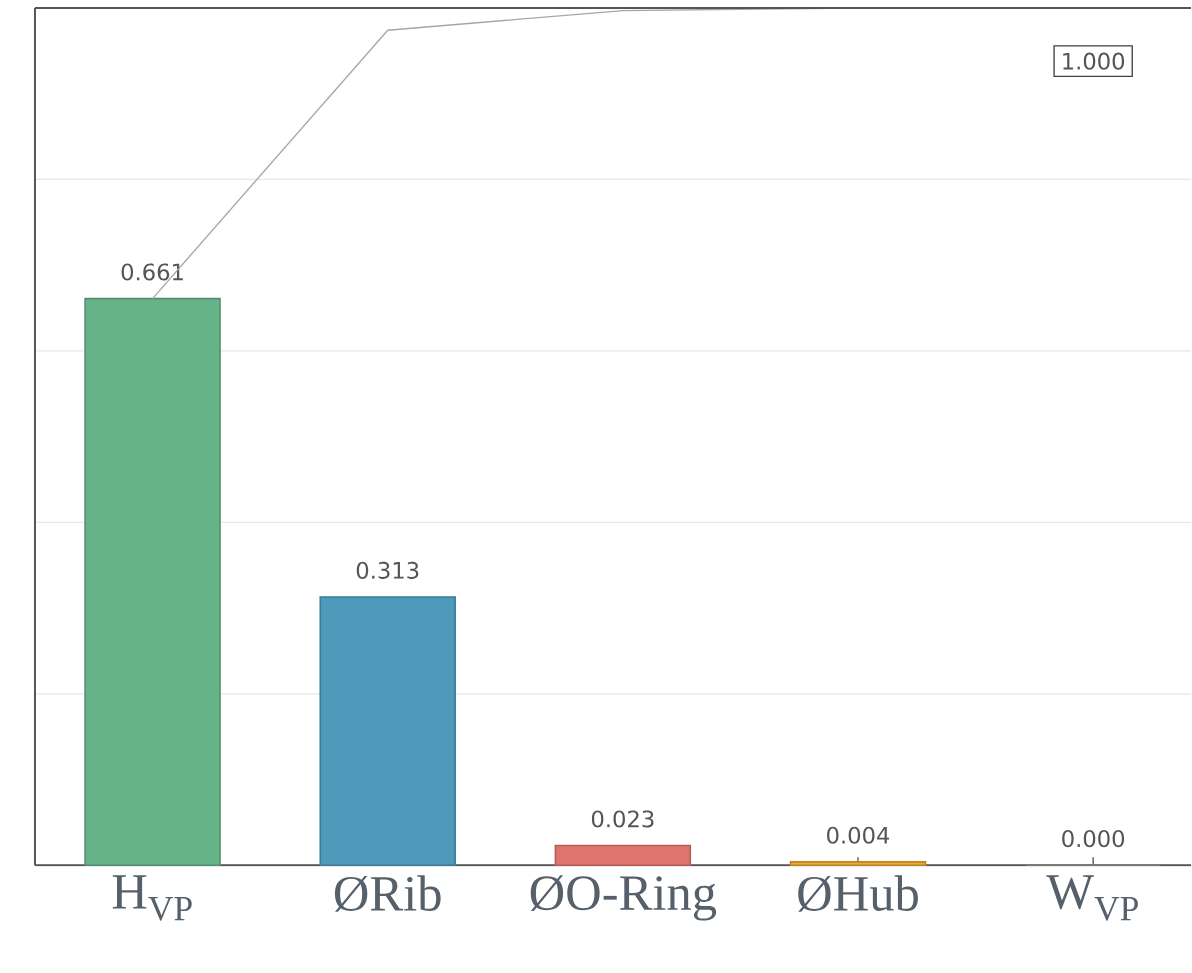  I want to click on data-label: 0.000, so click(1093, 839).